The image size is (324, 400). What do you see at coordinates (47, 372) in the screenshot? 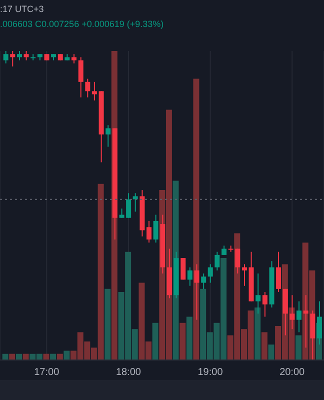
I see `x-tick-label: 17:00` at bounding box center [47, 372].